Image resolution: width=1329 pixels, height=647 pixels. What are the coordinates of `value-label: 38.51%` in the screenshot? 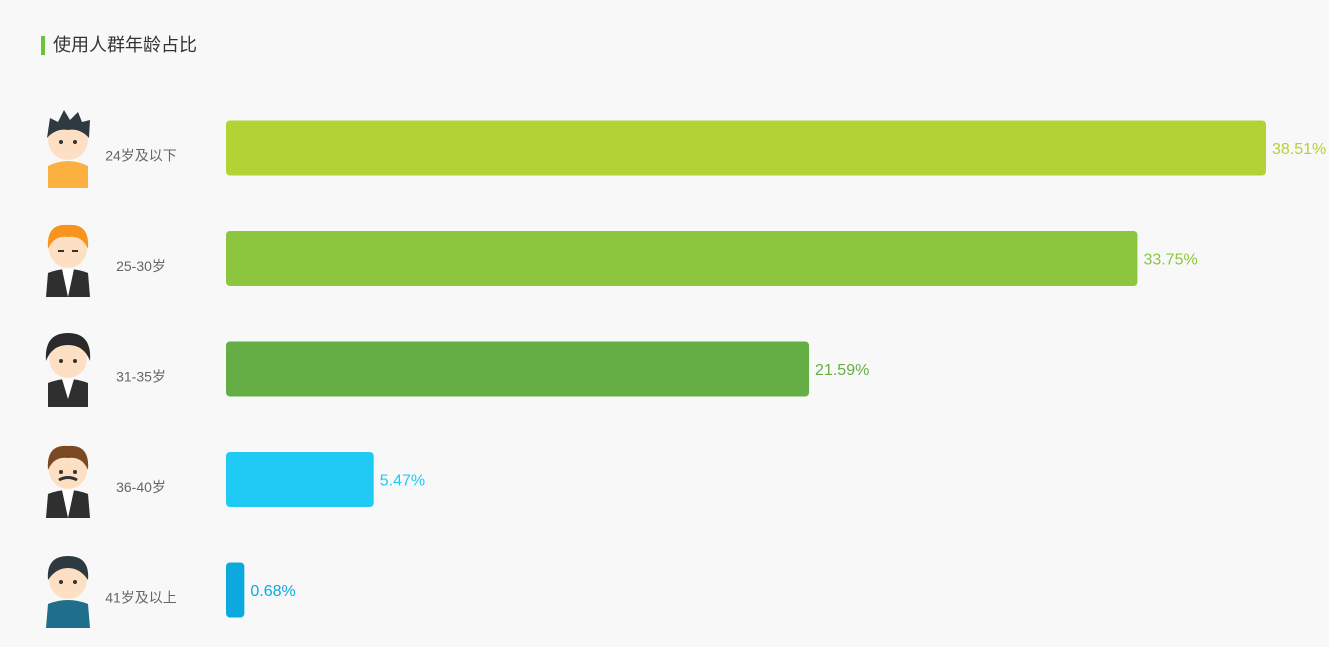 It's located at (1299, 149).